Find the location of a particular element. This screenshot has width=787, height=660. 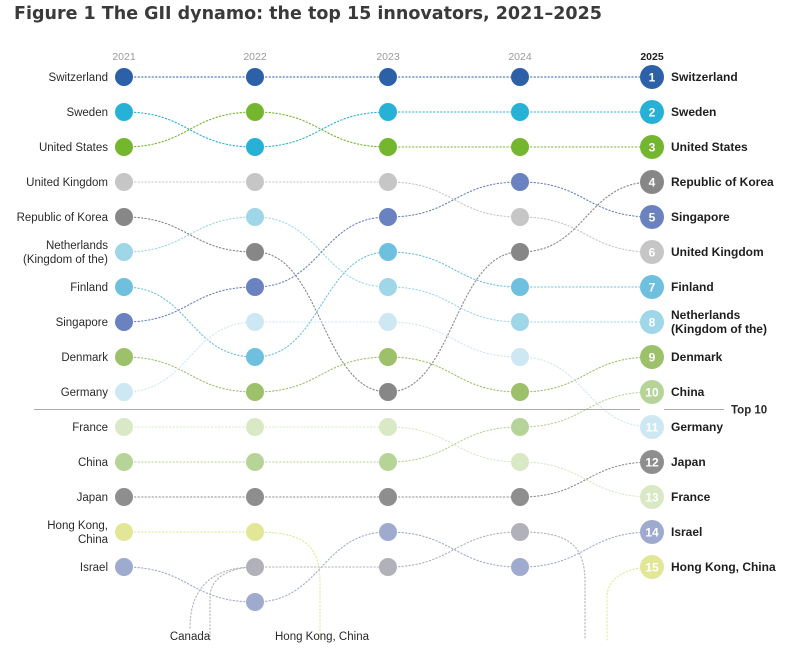

dot-united-kingdom-2025 is located at coordinates (652, 252).